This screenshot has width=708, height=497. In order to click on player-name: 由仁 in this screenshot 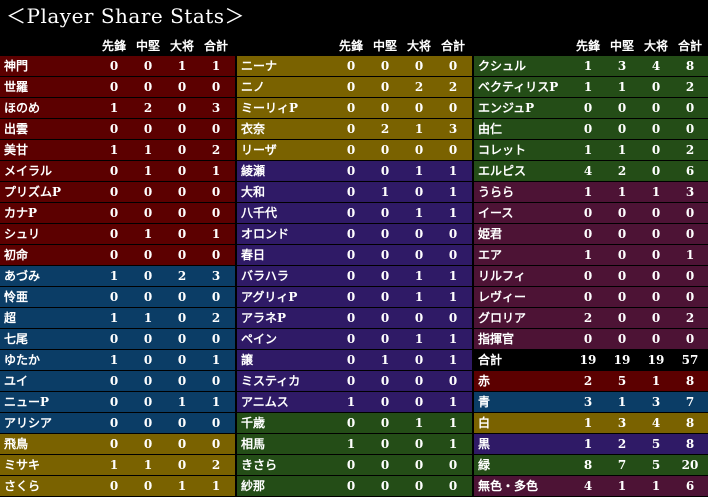, I will do `click(490, 129)`.